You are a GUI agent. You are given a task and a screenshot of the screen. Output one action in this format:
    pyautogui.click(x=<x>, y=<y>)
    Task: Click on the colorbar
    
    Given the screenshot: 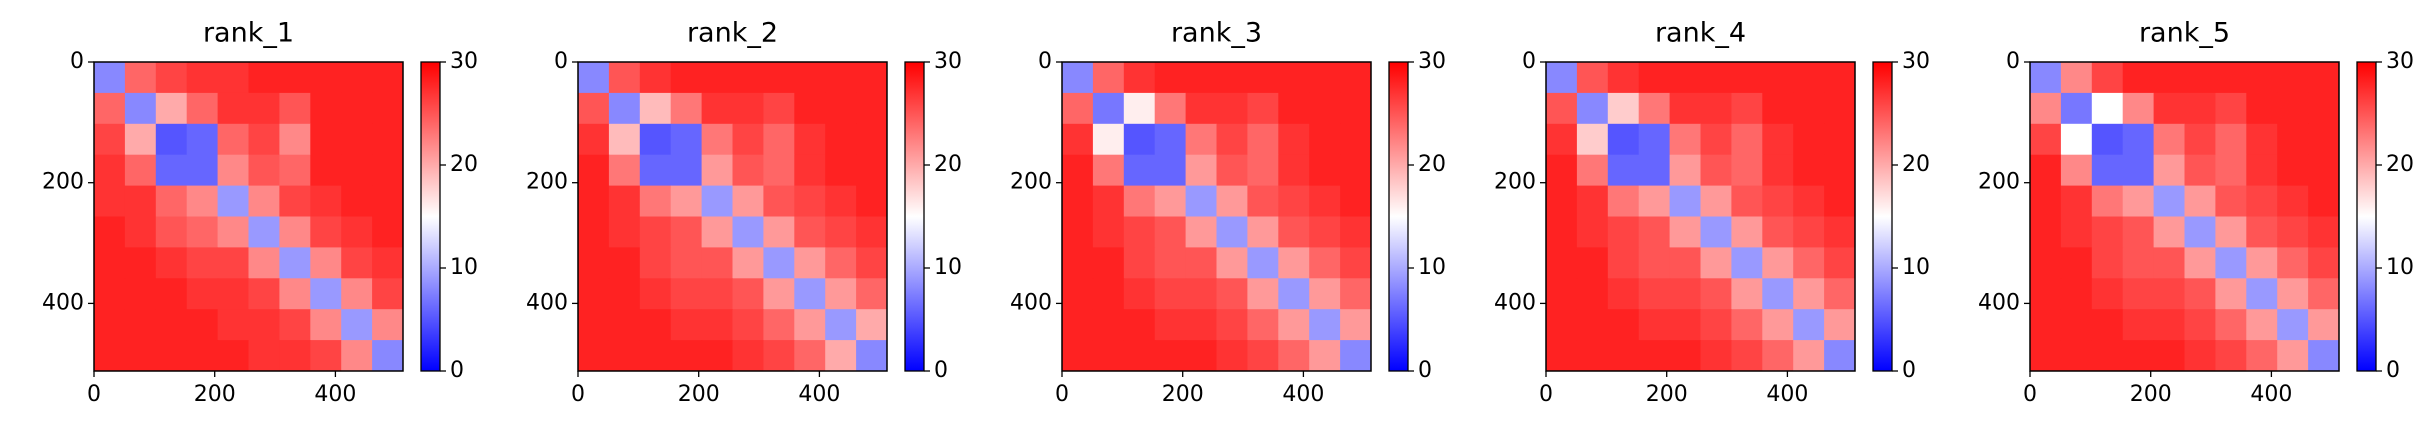 What is the action you would take?
    pyautogui.click(x=1882, y=216)
    